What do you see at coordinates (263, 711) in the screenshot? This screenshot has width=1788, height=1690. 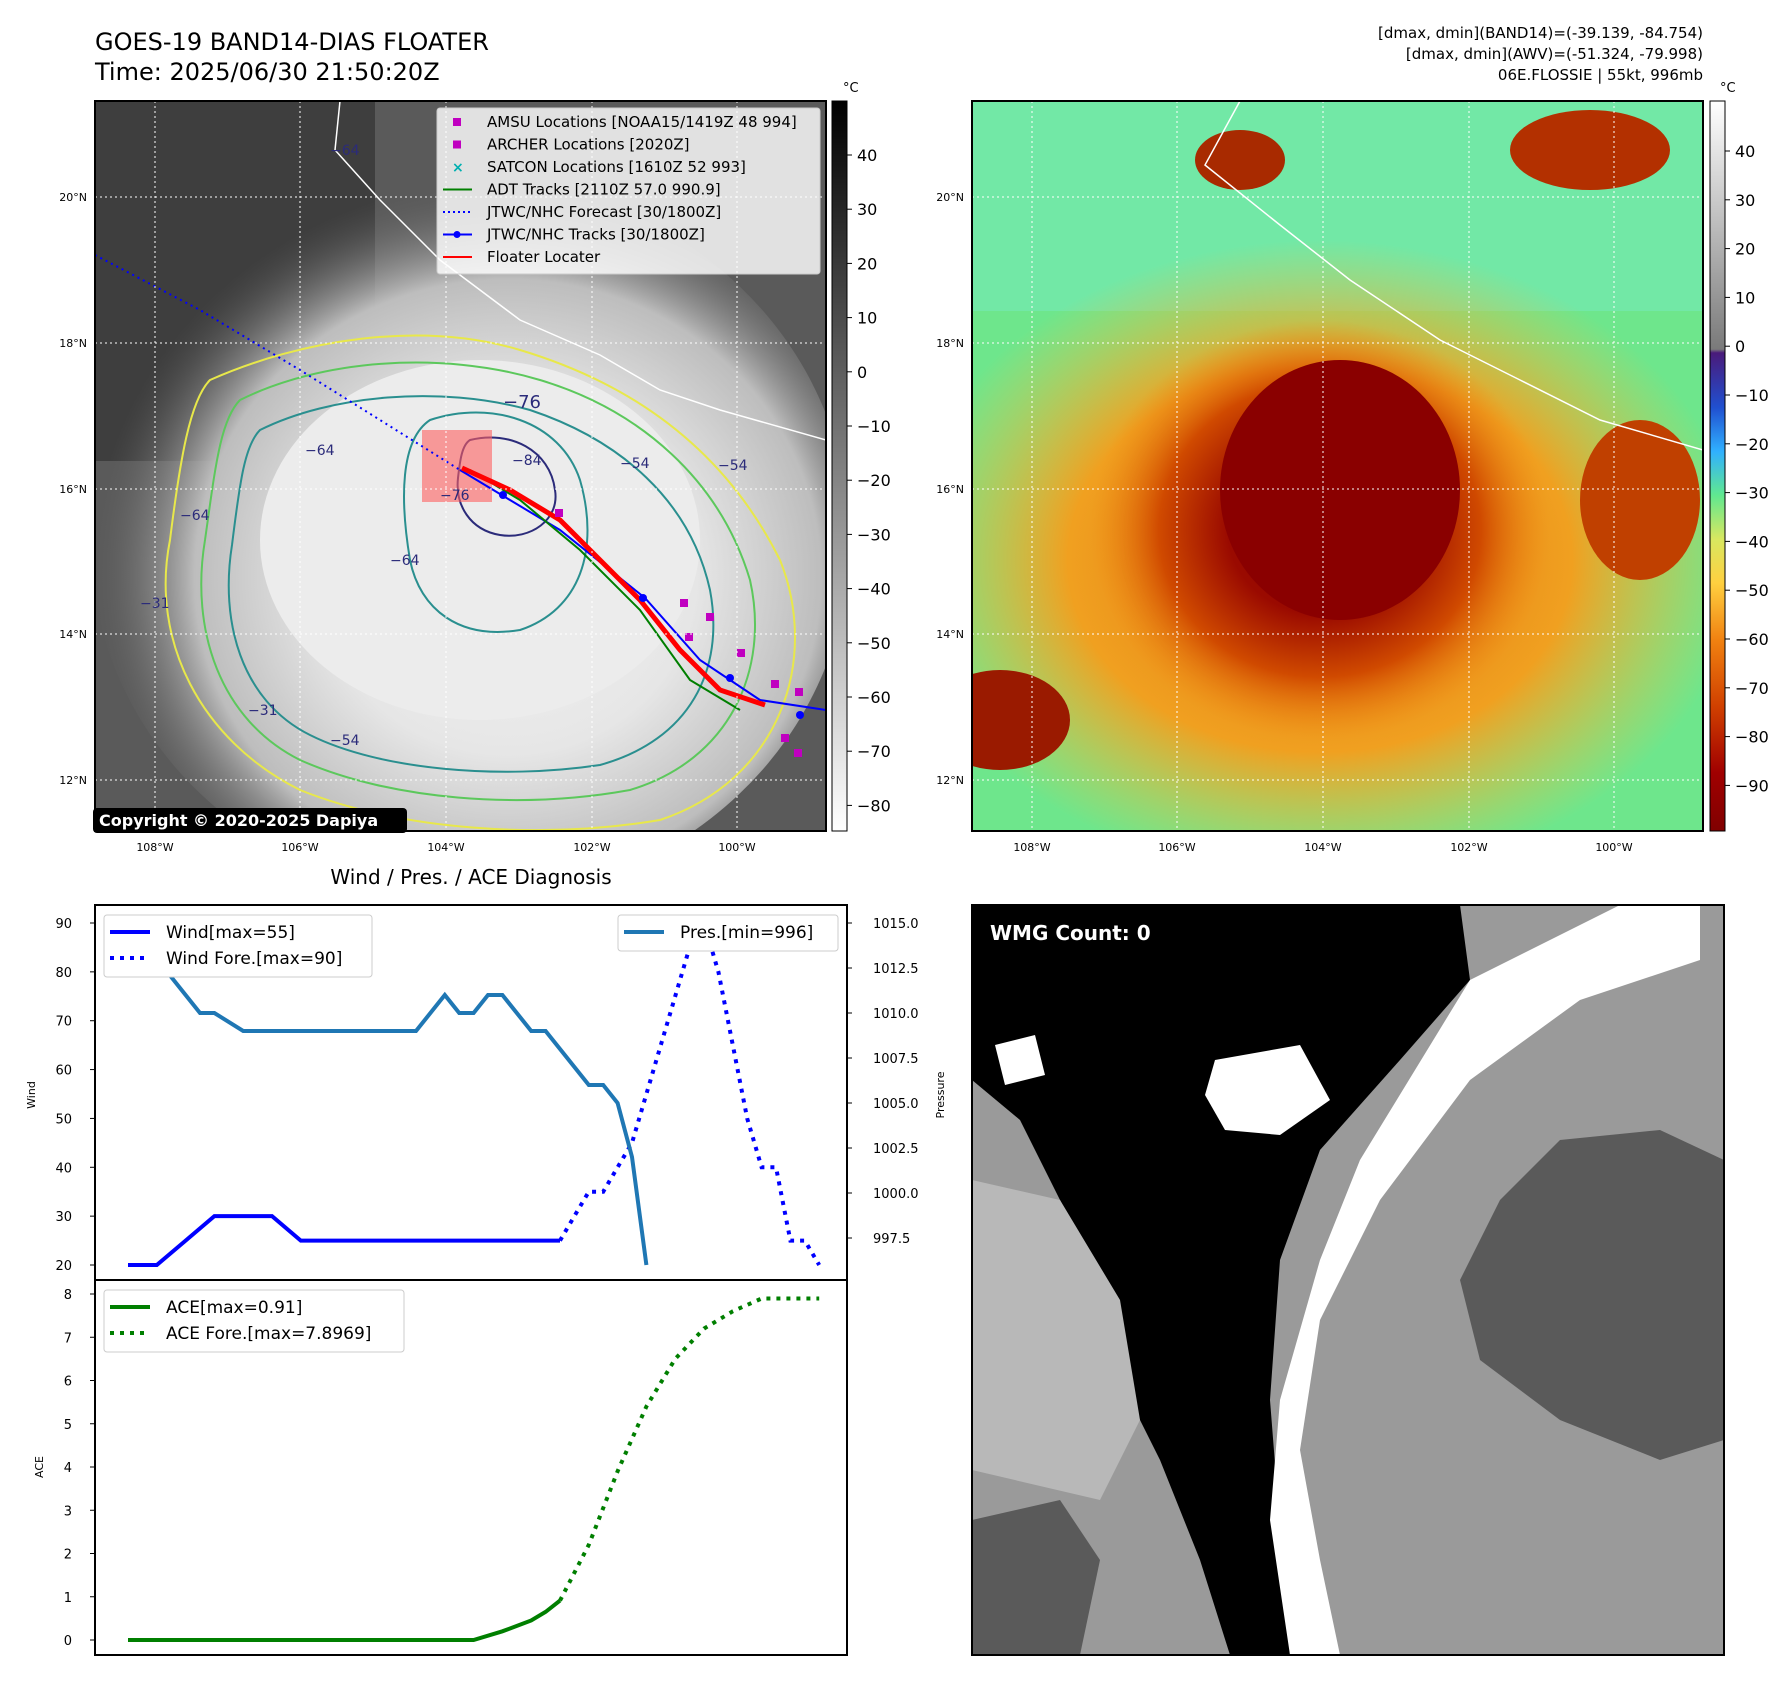 I see `contour-label: −31` at bounding box center [263, 711].